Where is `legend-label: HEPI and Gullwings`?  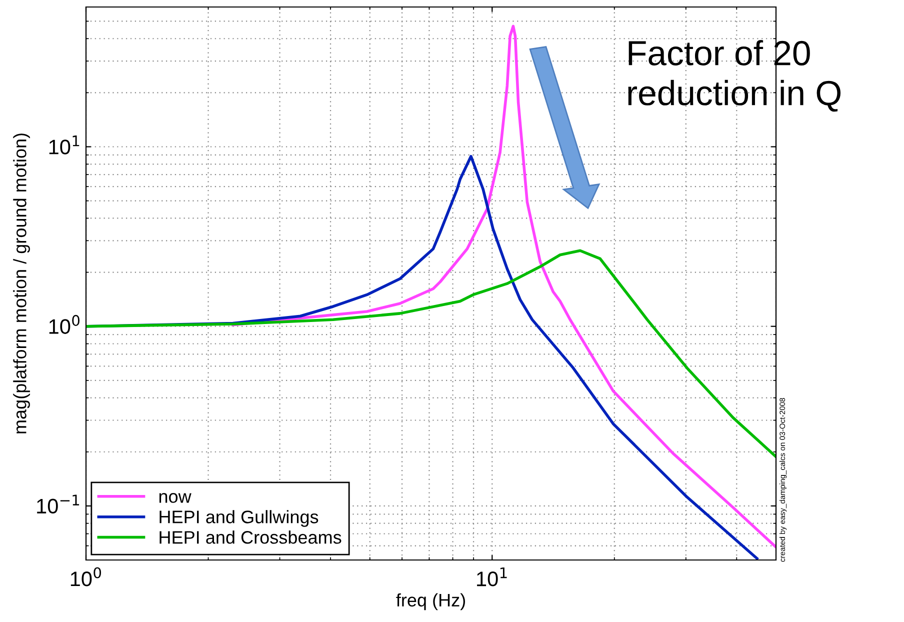
legend-label: HEPI and Gullwings is located at coordinates (239, 518).